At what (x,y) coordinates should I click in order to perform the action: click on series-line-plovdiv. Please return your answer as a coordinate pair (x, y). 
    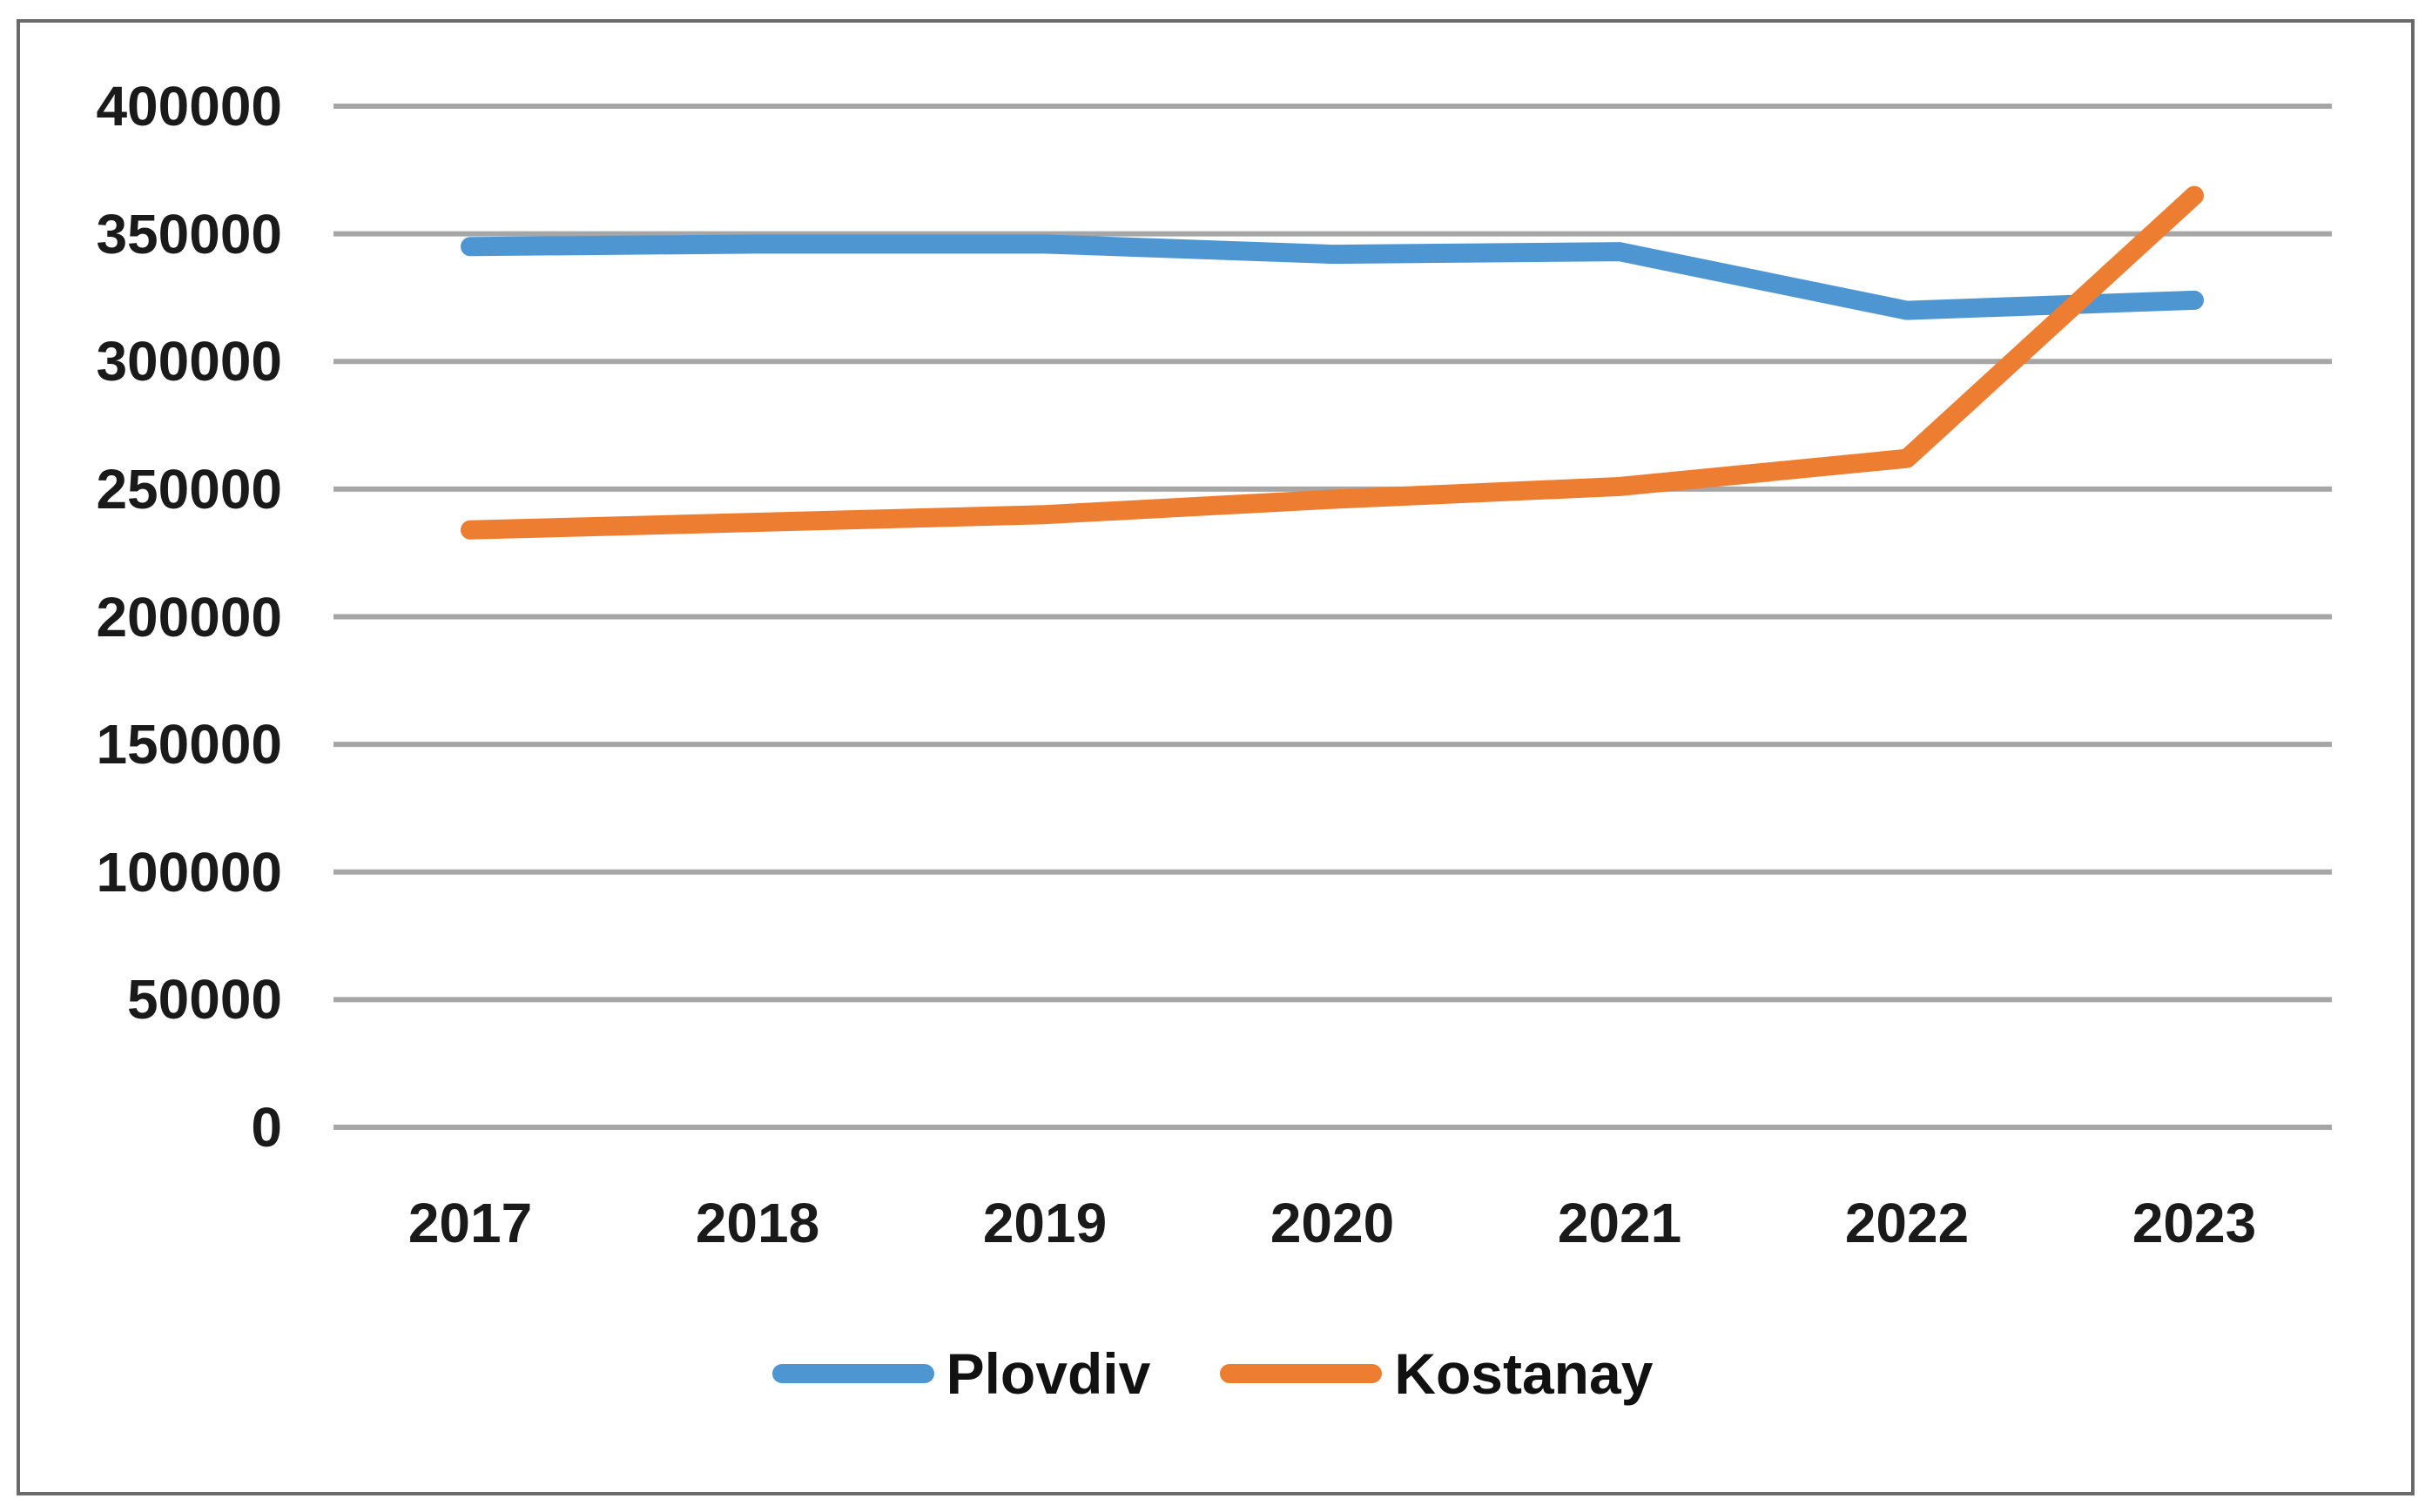
    Looking at the image, I should click on (1332, 277).